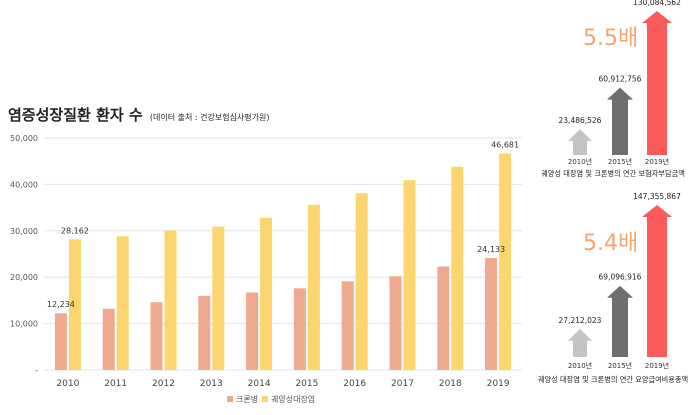 This screenshot has height=415, width=700. What do you see at coordinates (24, 277) in the screenshot?
I see `y-tick-label: 20,000` at bounding box center [24, 277].